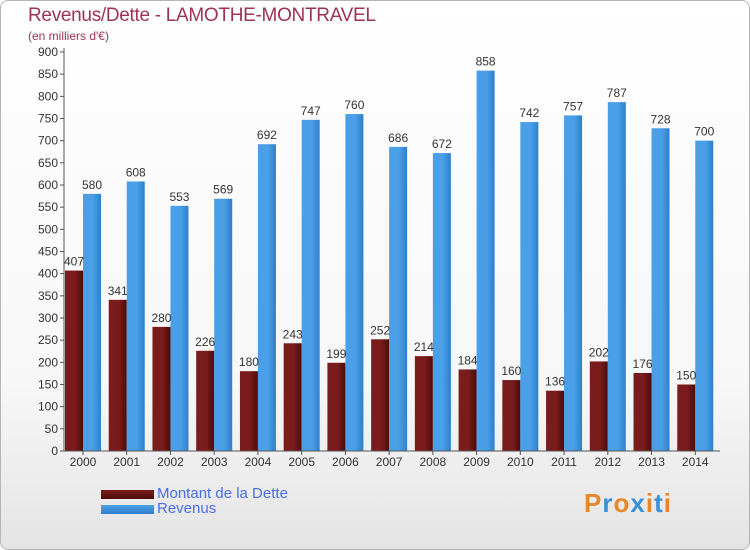 The width and height of the screenshot is (750, 550). Describe the element at coordinates (249, 362) in the screenshot. I see `data-label-dette-2004: 180` at that location.